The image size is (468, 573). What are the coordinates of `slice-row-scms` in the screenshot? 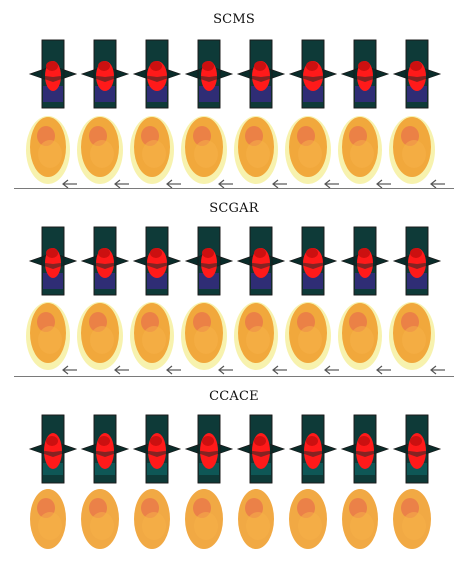 It's located at (234, 76).